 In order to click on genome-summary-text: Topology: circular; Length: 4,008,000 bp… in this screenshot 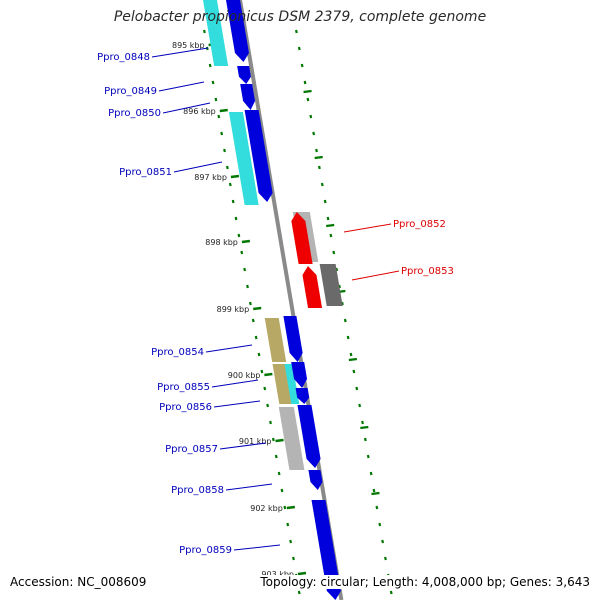, I will do `click(425, 582)`.